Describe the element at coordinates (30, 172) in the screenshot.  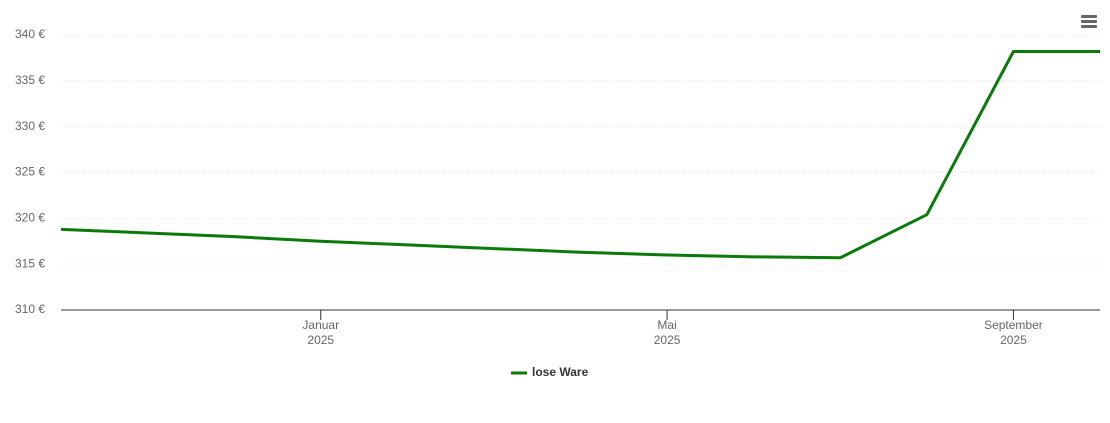
I see `y-tick-label: 325 €` at that location.